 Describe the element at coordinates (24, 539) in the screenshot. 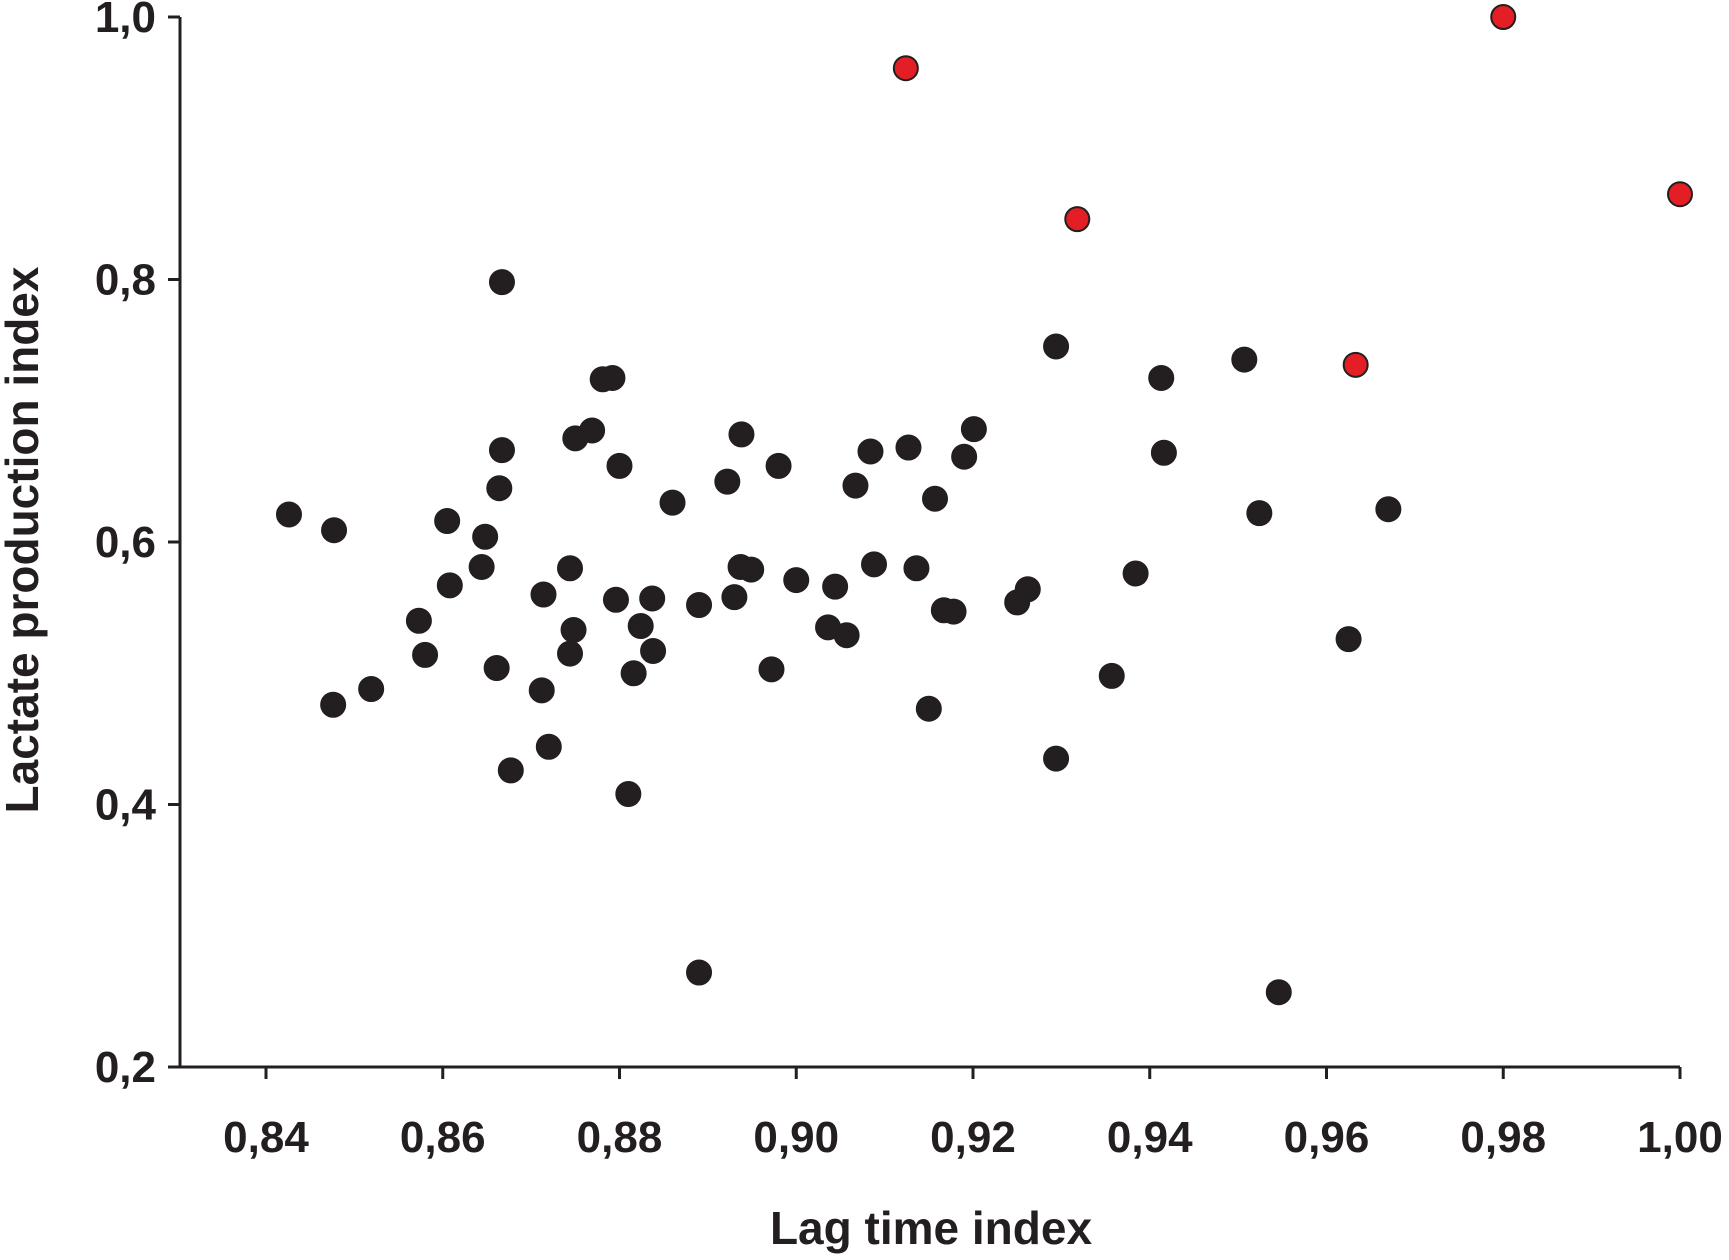

I see `y-axis-title: Lactate production index` at that location.